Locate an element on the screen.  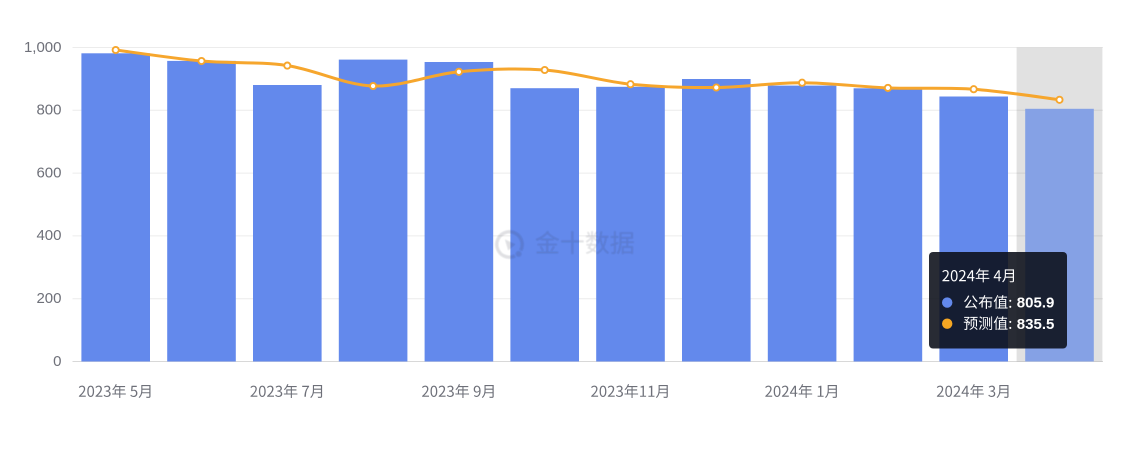
svg-text: 0 is located at coordinates (57, 361).